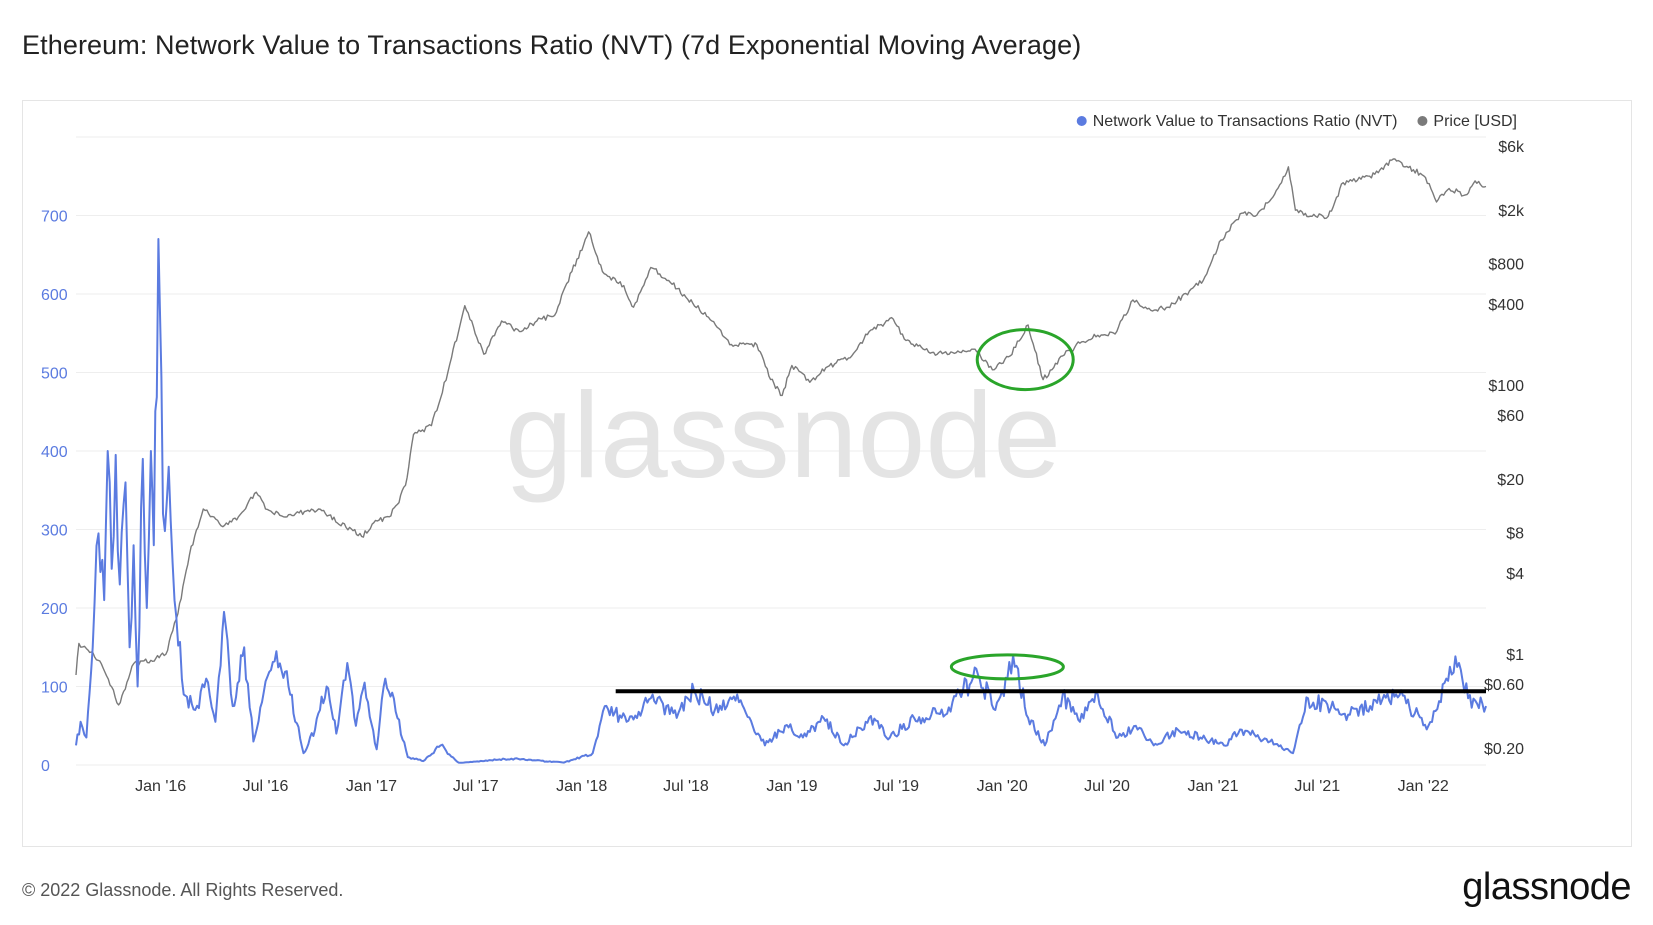 Image resolution: width=1653 pixels, height=925 pixels. I want to click on left-tick-label: 0, so click(45, 766).